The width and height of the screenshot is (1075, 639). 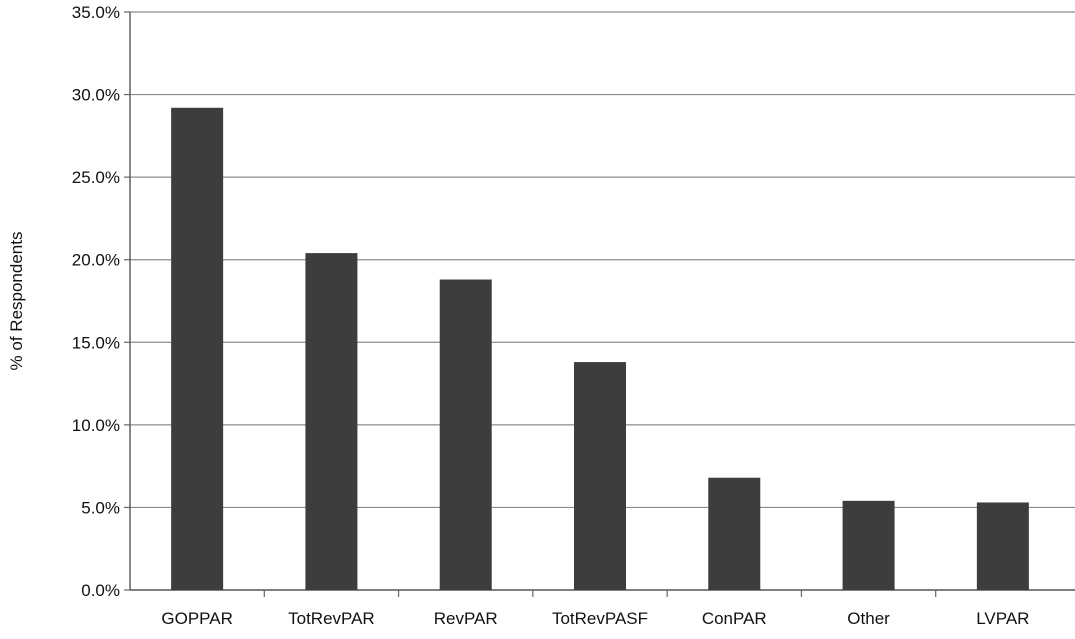 What do you see at coordinates (96, 342) in the screenshot?
I see `y-tick-label: 15.0%` at bounding box center [96, 342].